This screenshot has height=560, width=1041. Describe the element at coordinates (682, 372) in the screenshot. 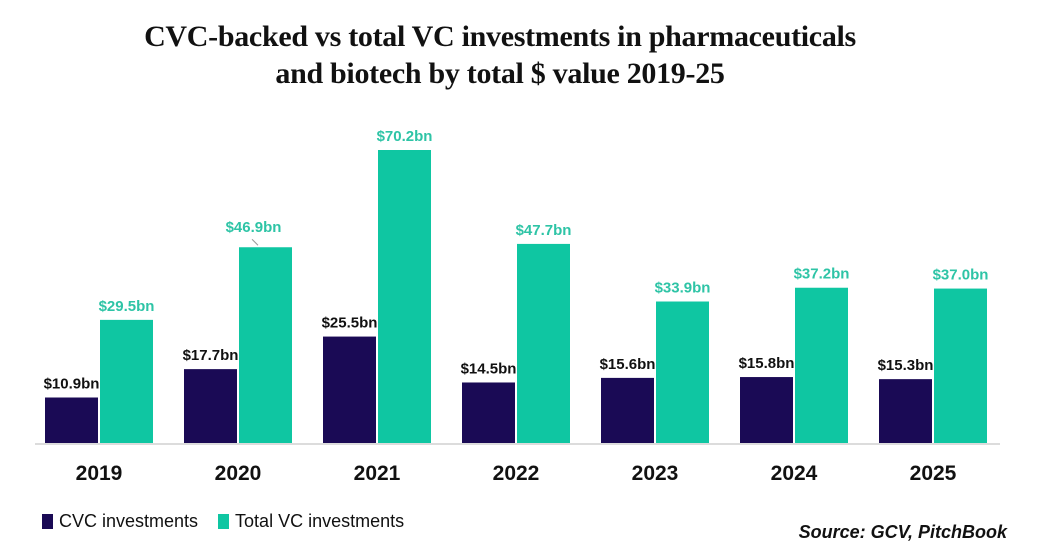

I see `total-bar-2023` at that location.